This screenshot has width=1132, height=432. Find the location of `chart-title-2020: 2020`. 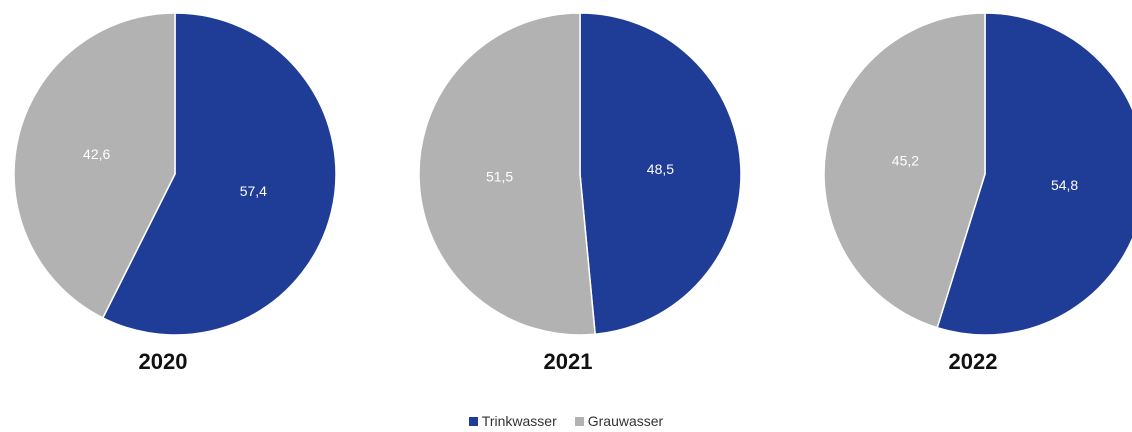

chart-title-2020: 2020 is located at coordinates (163, 361).